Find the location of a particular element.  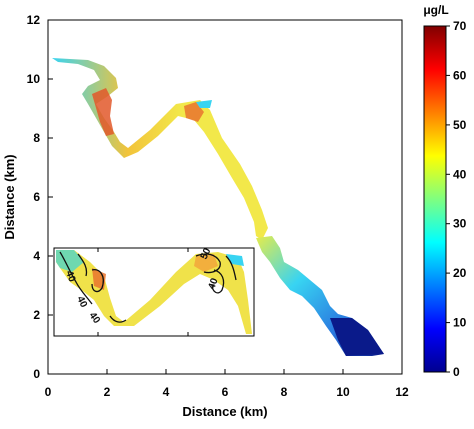

x-axis-ticks is located at coordinates (225, 371).